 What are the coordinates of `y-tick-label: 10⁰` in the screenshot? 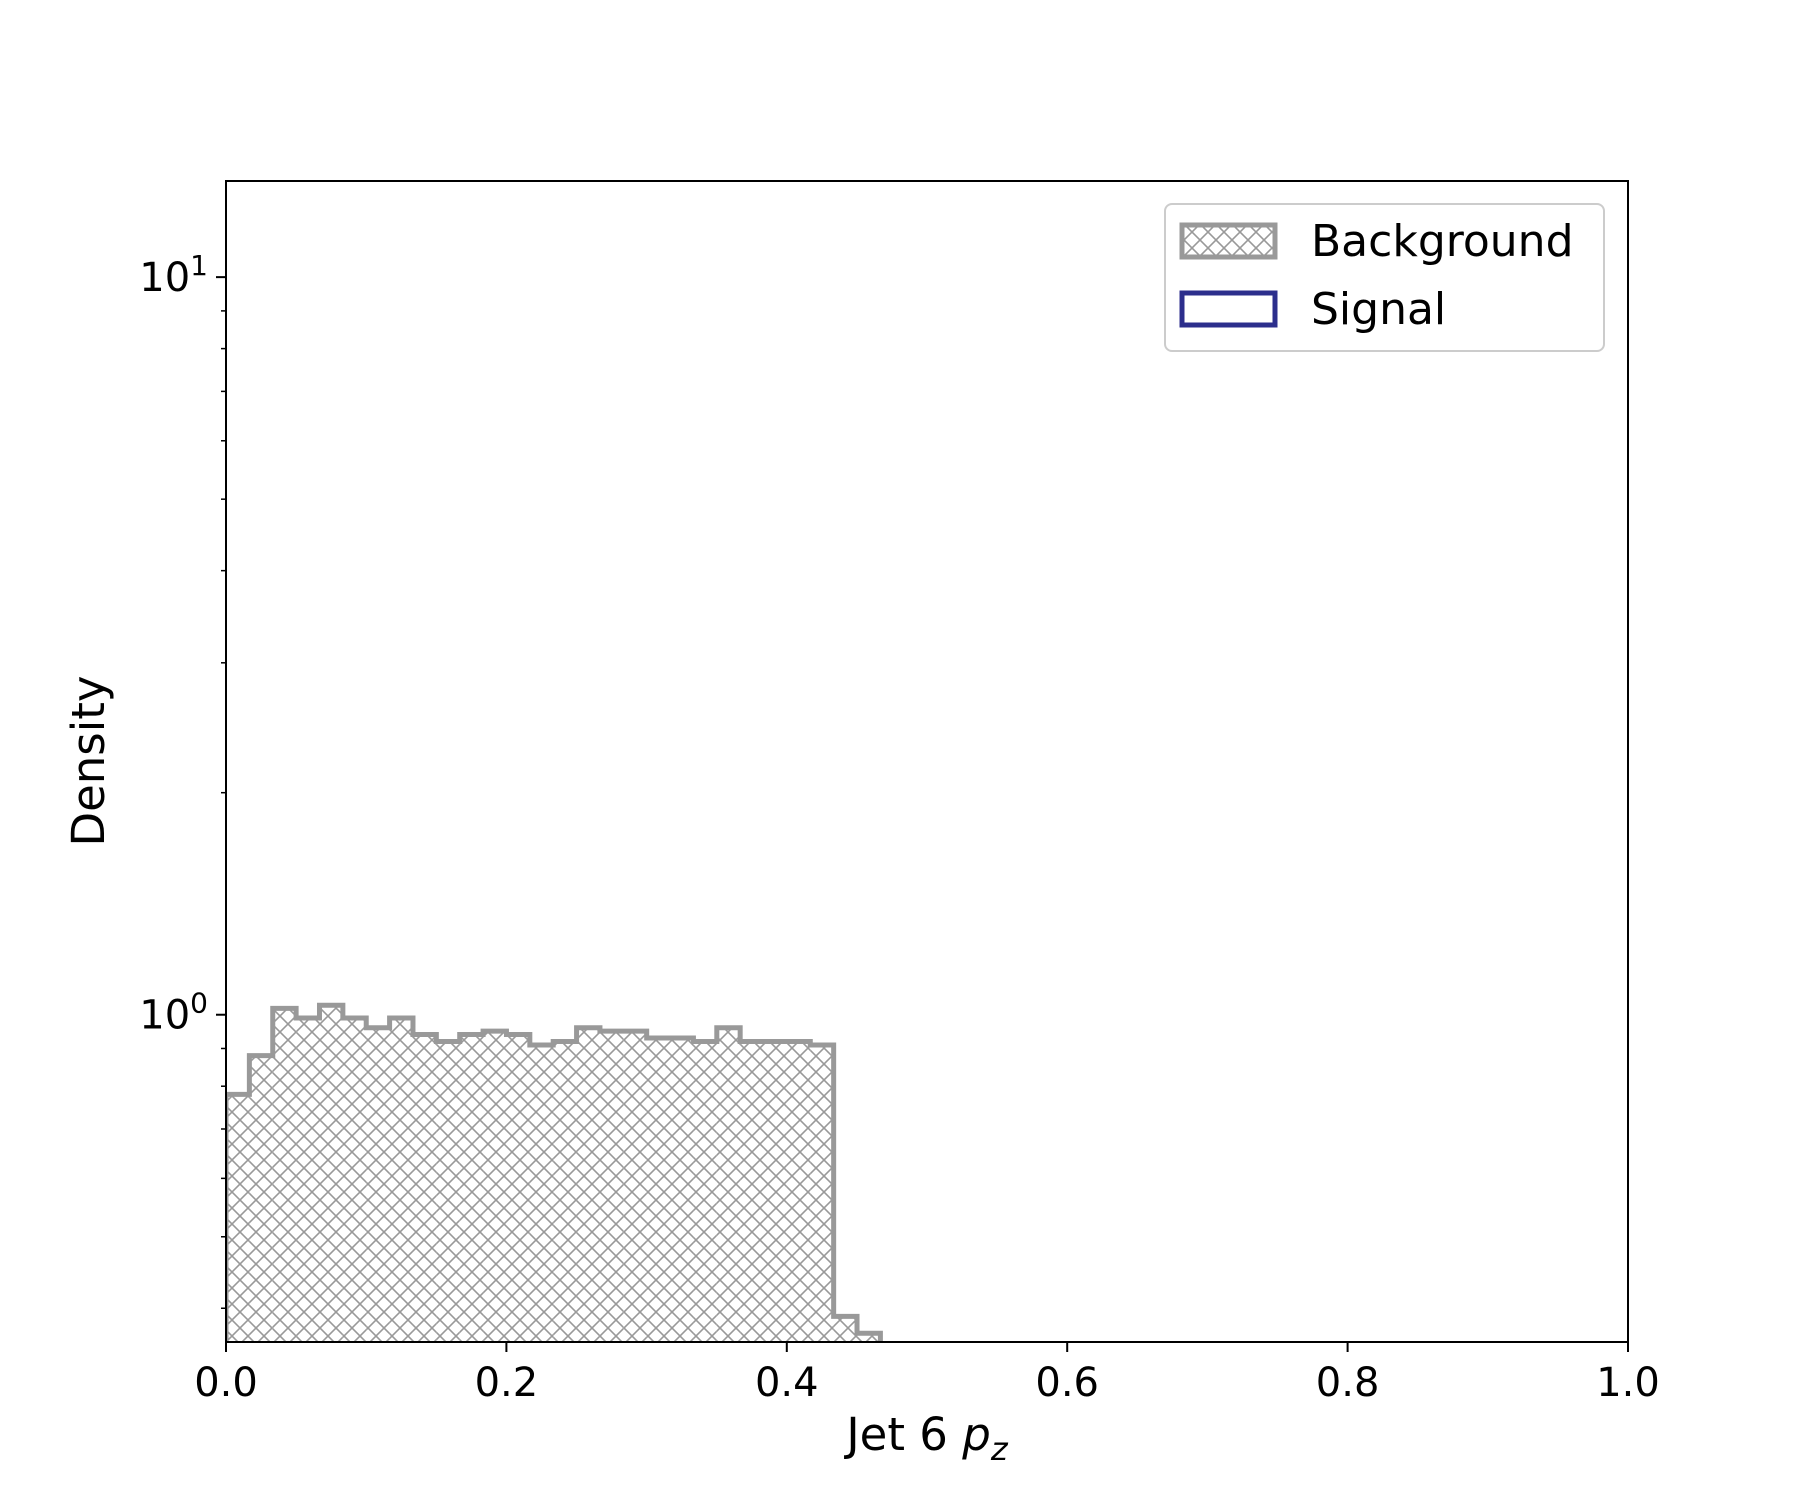 It's located at (173, 1013).